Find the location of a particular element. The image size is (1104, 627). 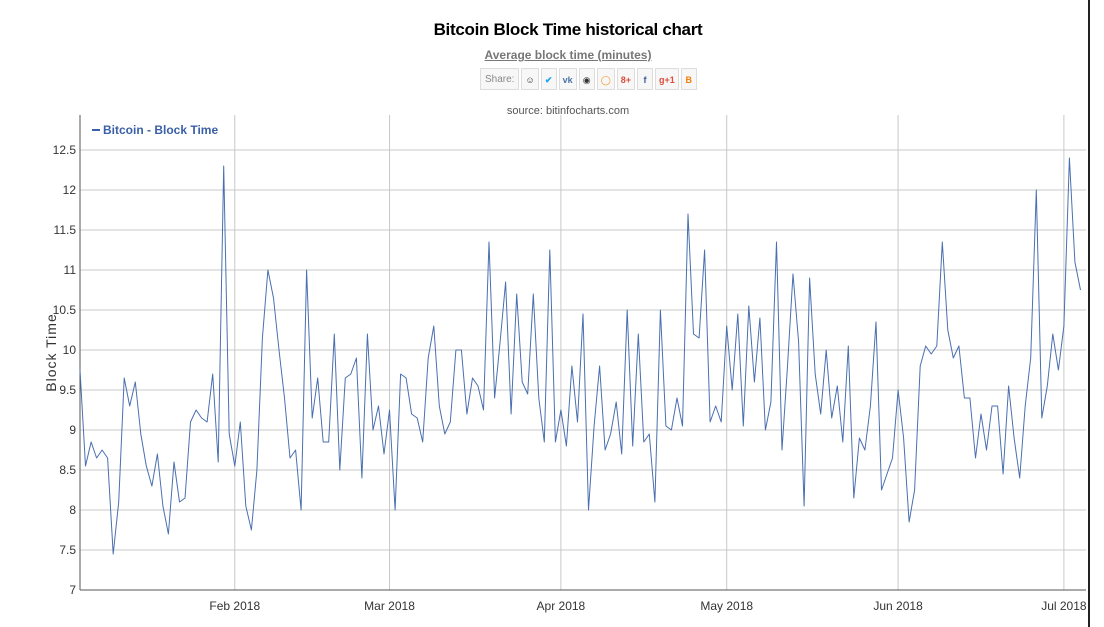

legend-label: Bitcoin - Block Time is located at coordinates (160, 130).